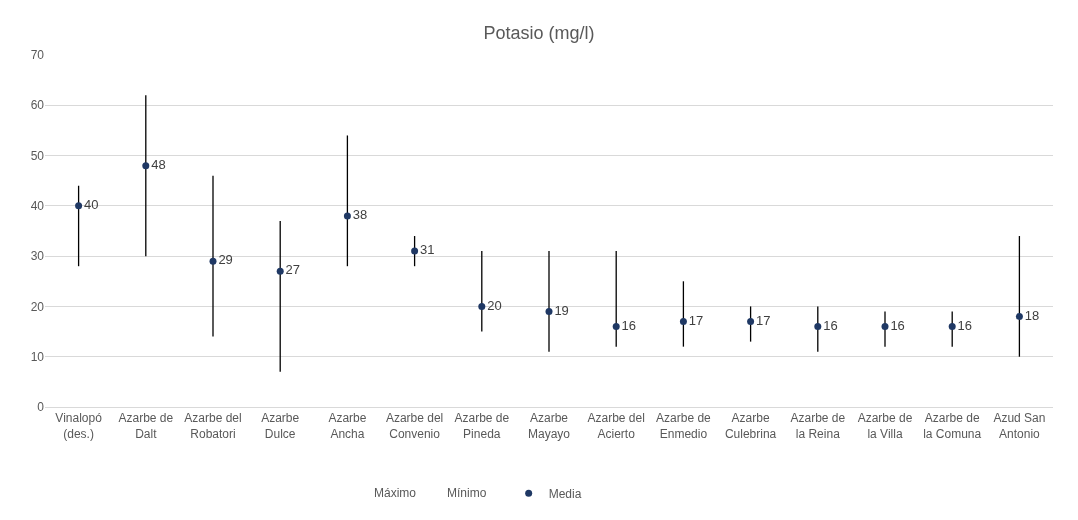 This screenshot has height=520, width=1078. What do you see at coordinates (616, 426) in the screenshot?
I see `x-tick-label: Azarbe del Acierto` at bounding box center [616, 426].